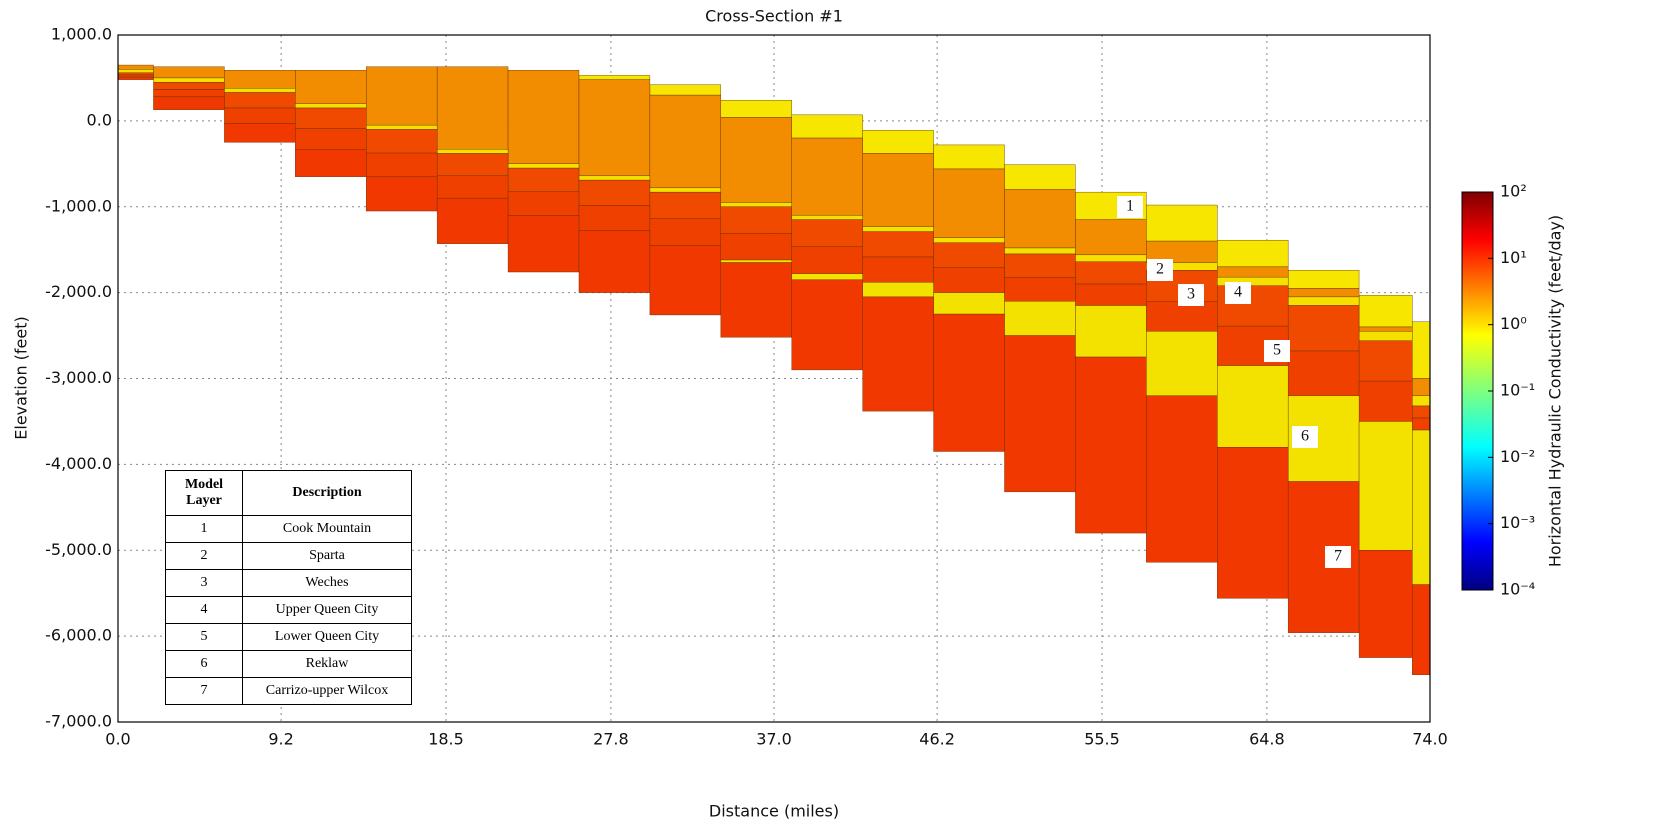  What do you see at coordinates (21, 377) in the screenshot?
I see `y-axis-label: Elevation (feet)` at bounding box center [21, 377].